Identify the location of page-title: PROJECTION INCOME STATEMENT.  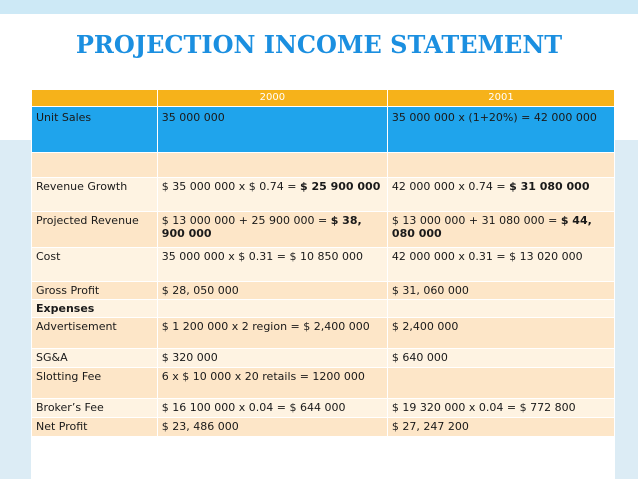
(319, 44).